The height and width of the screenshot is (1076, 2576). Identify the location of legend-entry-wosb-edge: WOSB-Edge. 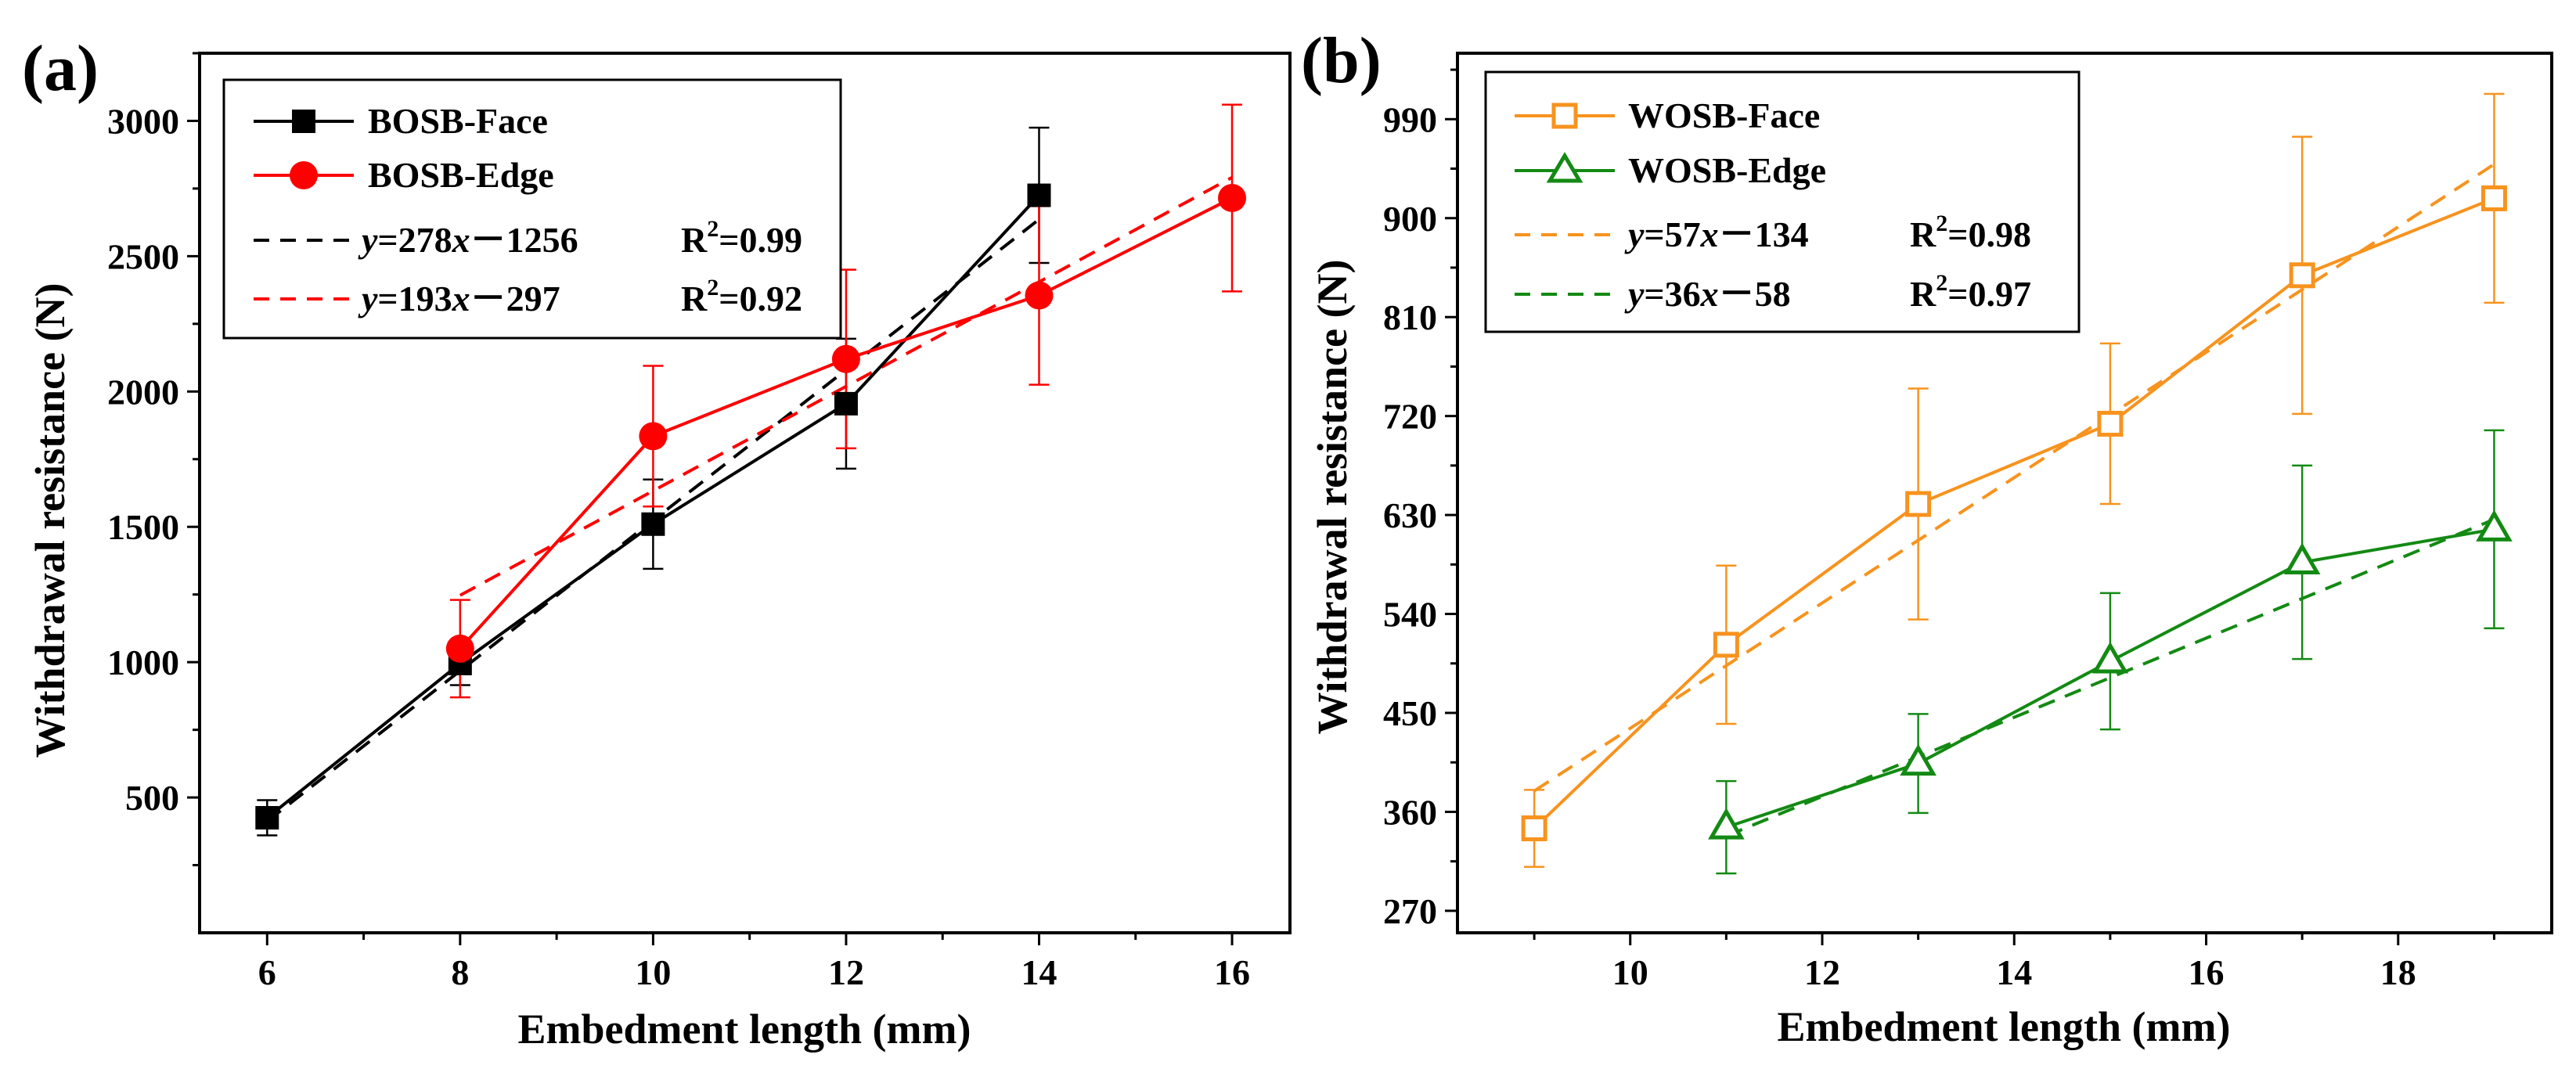
(1670, 170).